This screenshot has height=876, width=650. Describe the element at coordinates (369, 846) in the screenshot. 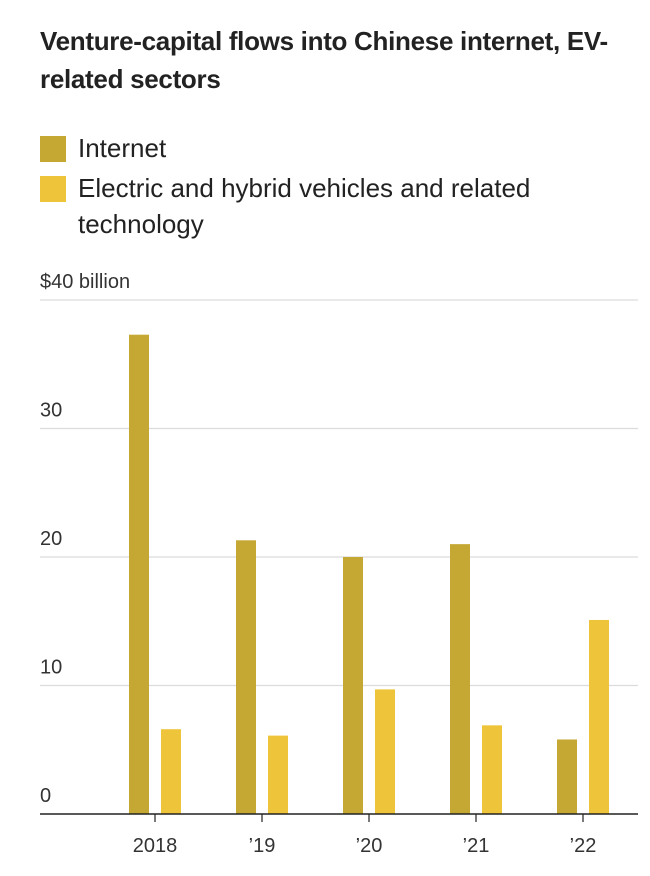

I see `x-tick-label-2: ’20` at that location.